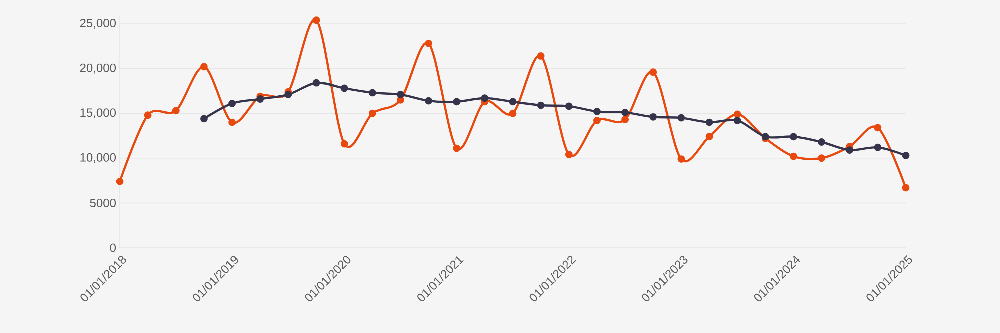 The image size is (1000, 333). I want to click on y-tick-label: 5000, so click(103, 203).